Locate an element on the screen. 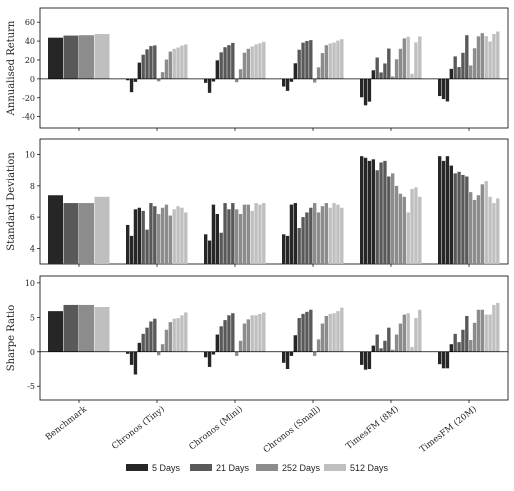 The image size is (514, 491). x-category-label: Benchmark is located at coordinates (67, 423).